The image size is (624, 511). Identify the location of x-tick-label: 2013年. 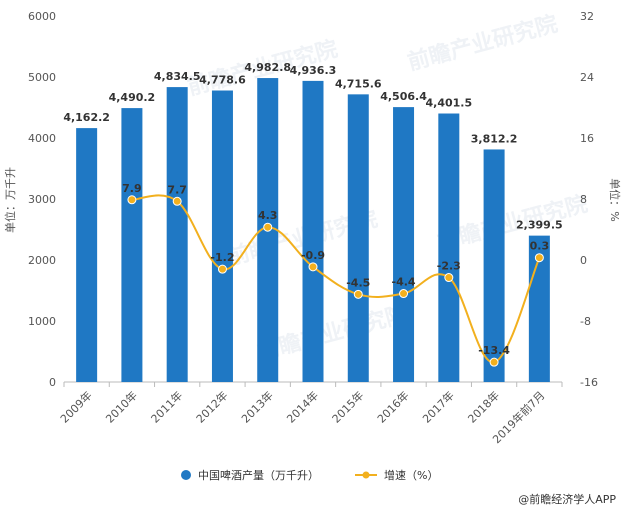
(256, 406).